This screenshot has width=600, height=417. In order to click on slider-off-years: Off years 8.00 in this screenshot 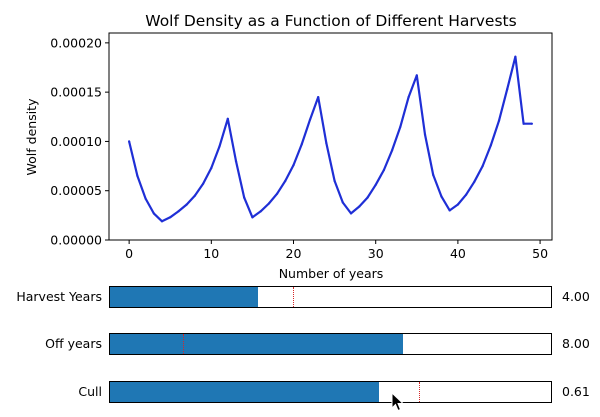, I will do `click(300, 345)`.